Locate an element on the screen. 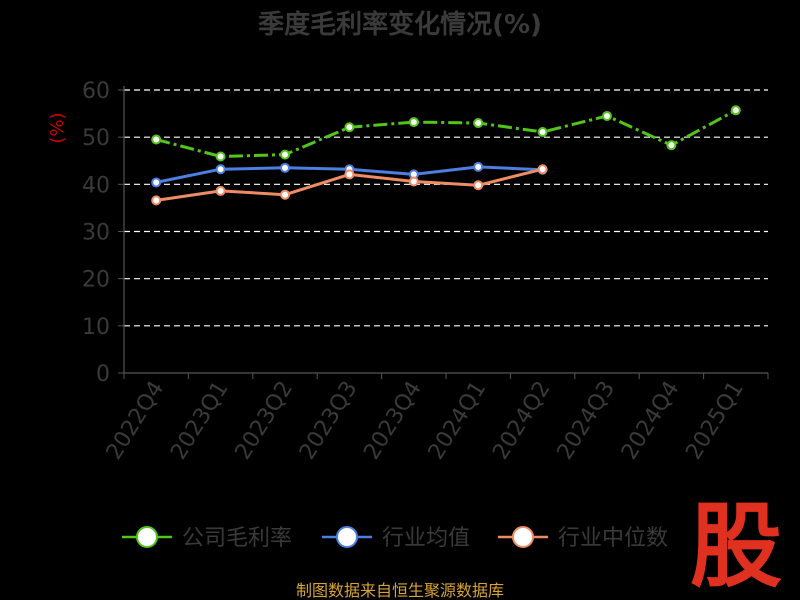  x-tick-label: 2024Q4 is located at coordinates (650, 420).